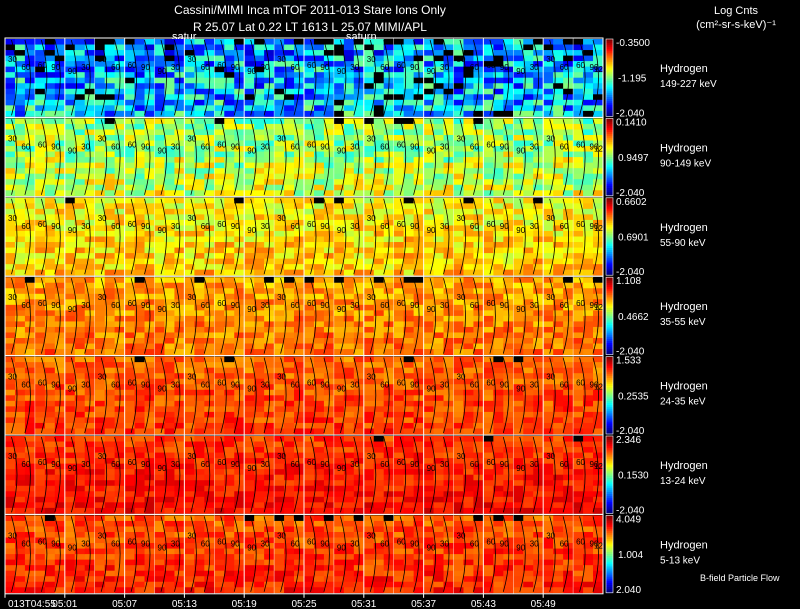  What do you see at coordinates (630, 510) in the screenshot?
I see `colorbar-min-label: -2.040` at bounding box center [630, 510].